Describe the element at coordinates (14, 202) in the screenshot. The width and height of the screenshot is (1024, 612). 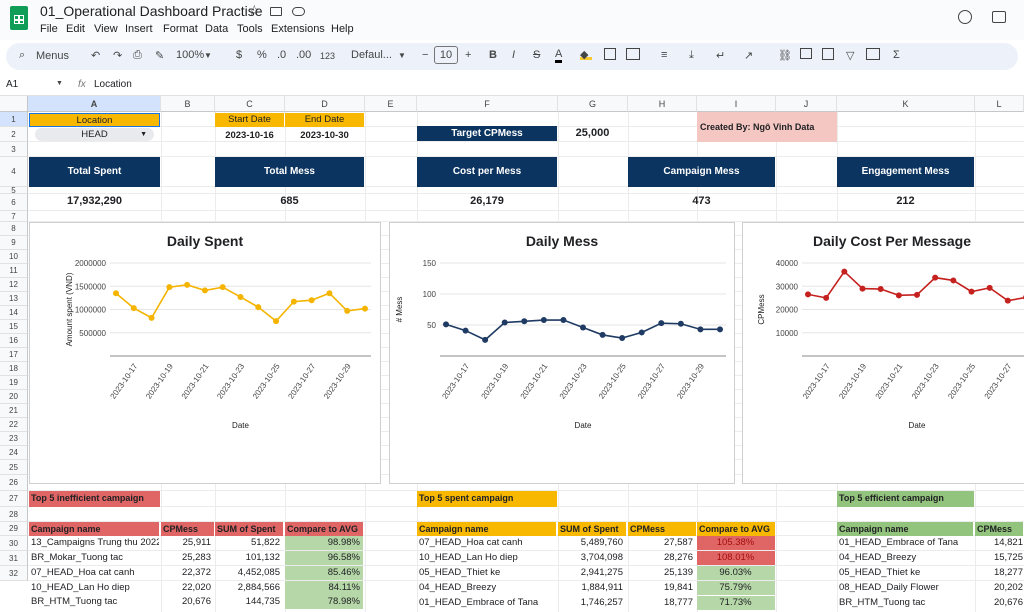
I see `row-header-6: 6` at that location.